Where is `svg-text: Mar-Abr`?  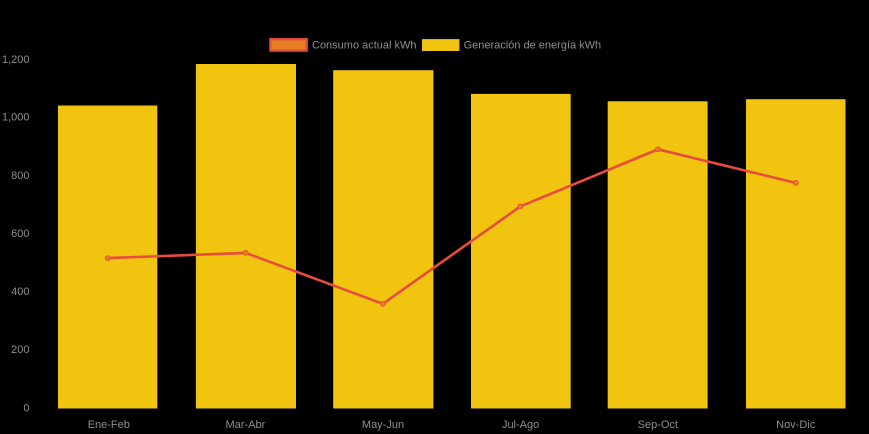 svg-text: Mar-Abr is located at coordinates (246, 425).